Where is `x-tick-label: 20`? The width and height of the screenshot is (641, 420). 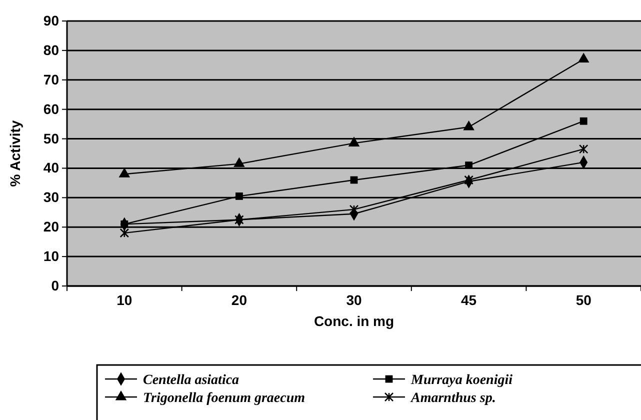 x-tick-label: 20 is located at coordinates (239, 300).